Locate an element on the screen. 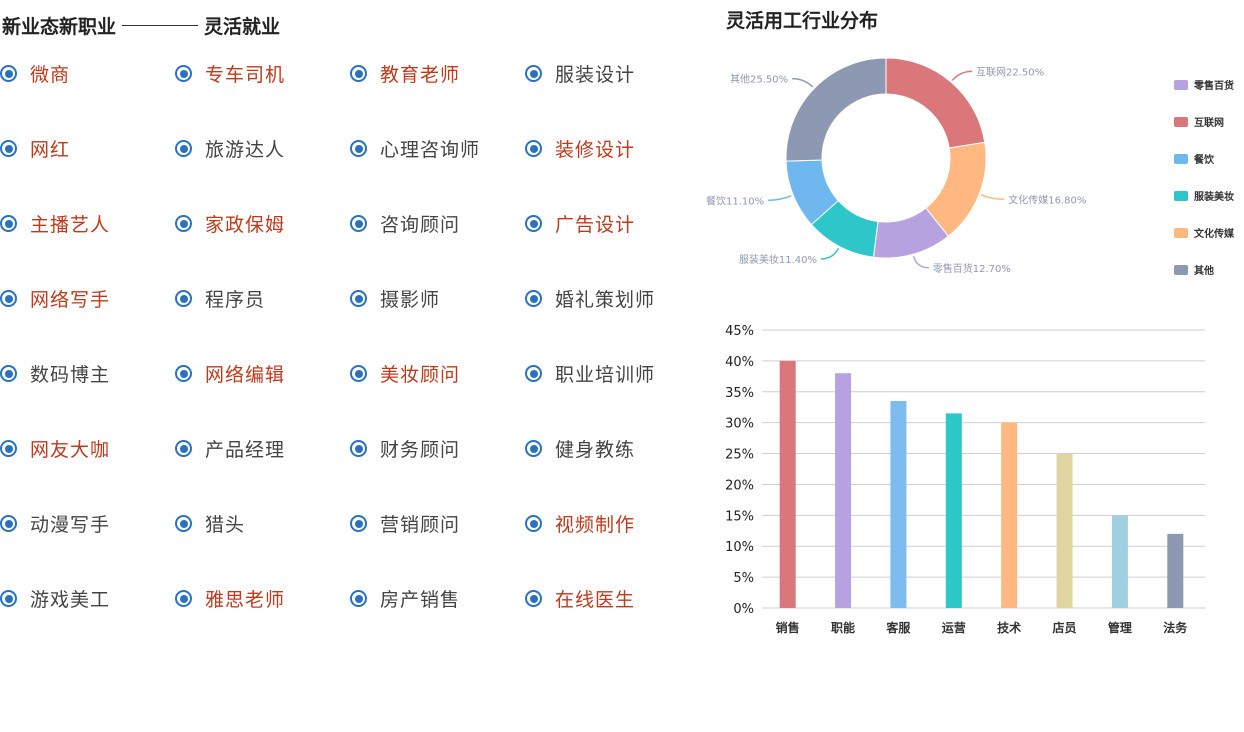 The height and width of the screenshot is (732, 1244). job-item: 网友大咖 is located at coordinates (55, 448).